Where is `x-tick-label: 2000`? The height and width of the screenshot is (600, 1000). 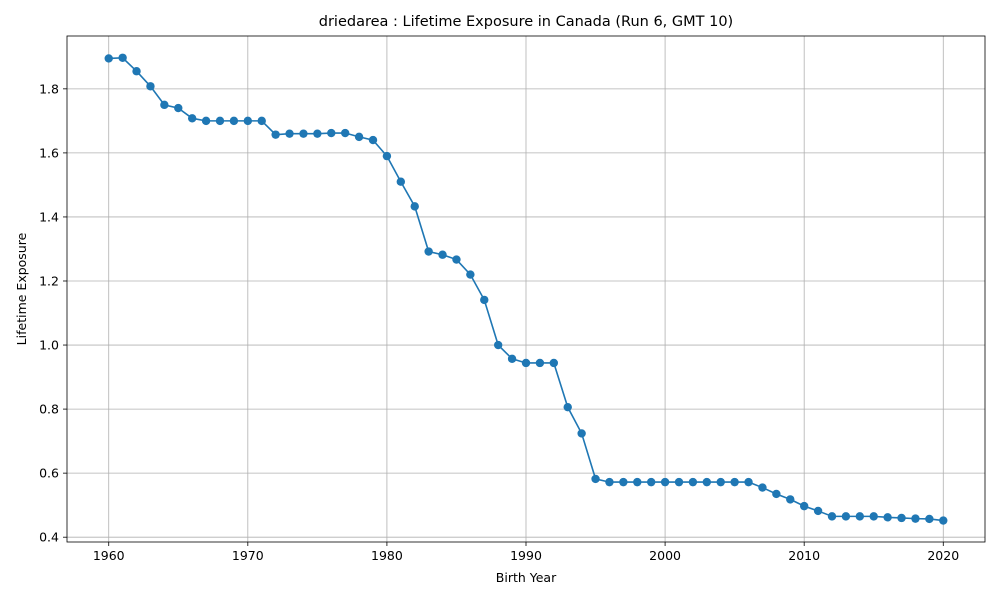
x-tick-label: 2000 is located at coordinates (665, 555).